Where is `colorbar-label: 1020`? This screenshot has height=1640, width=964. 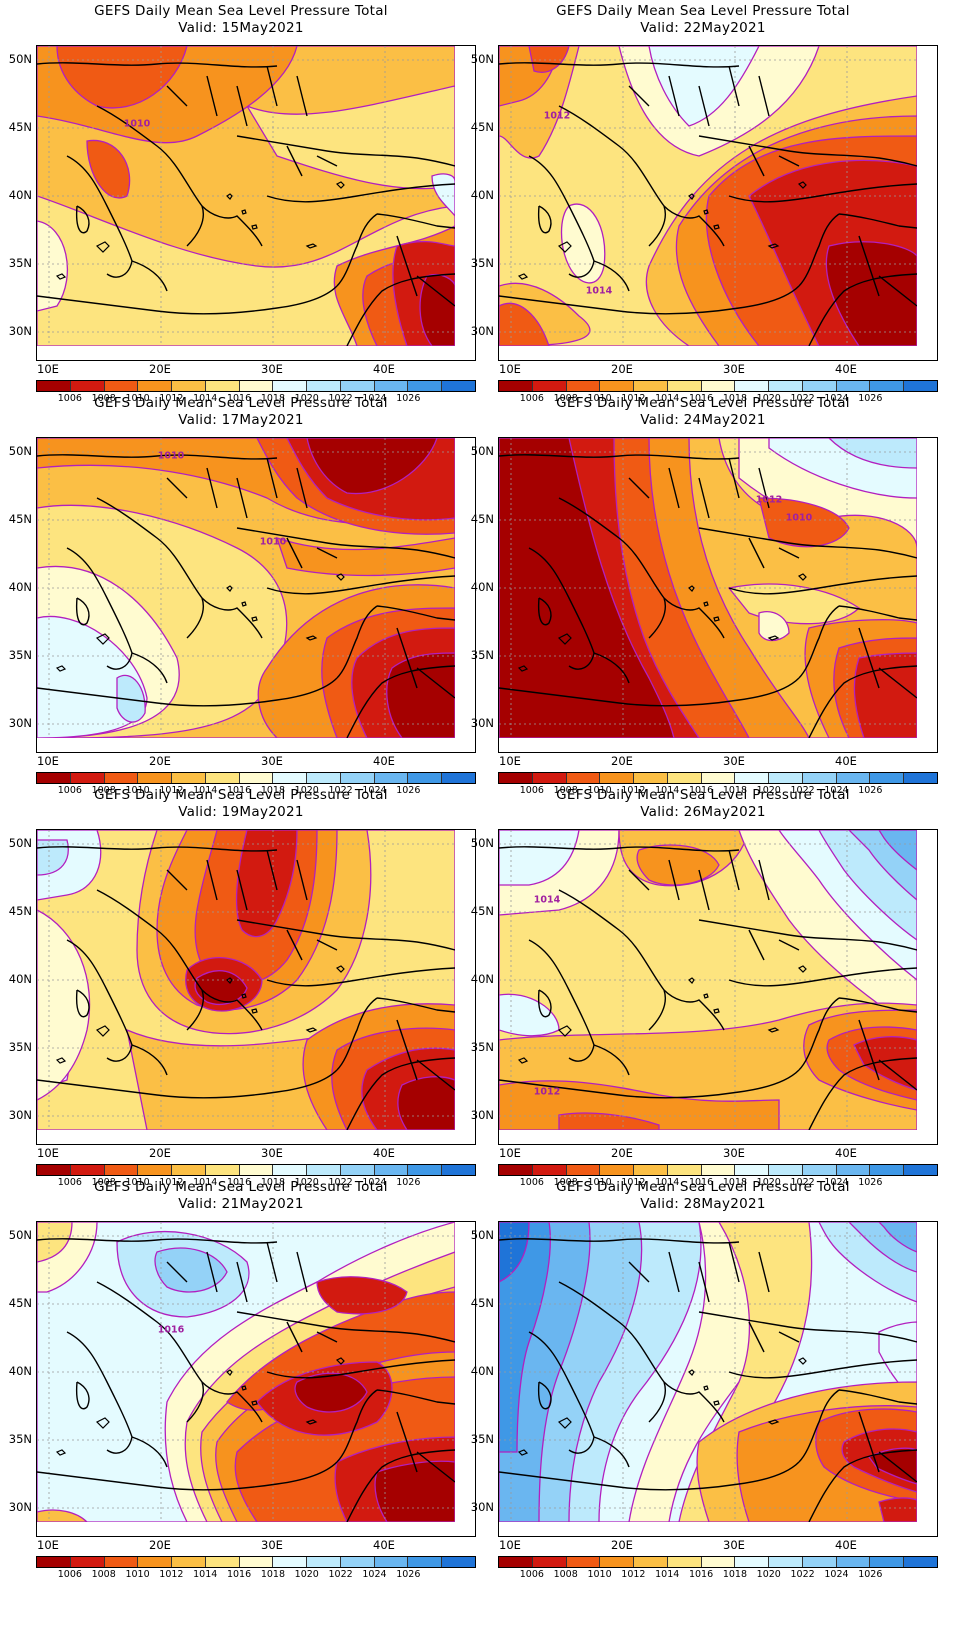
colorbar-label: 1020 is located at coordinates (768, 1182).